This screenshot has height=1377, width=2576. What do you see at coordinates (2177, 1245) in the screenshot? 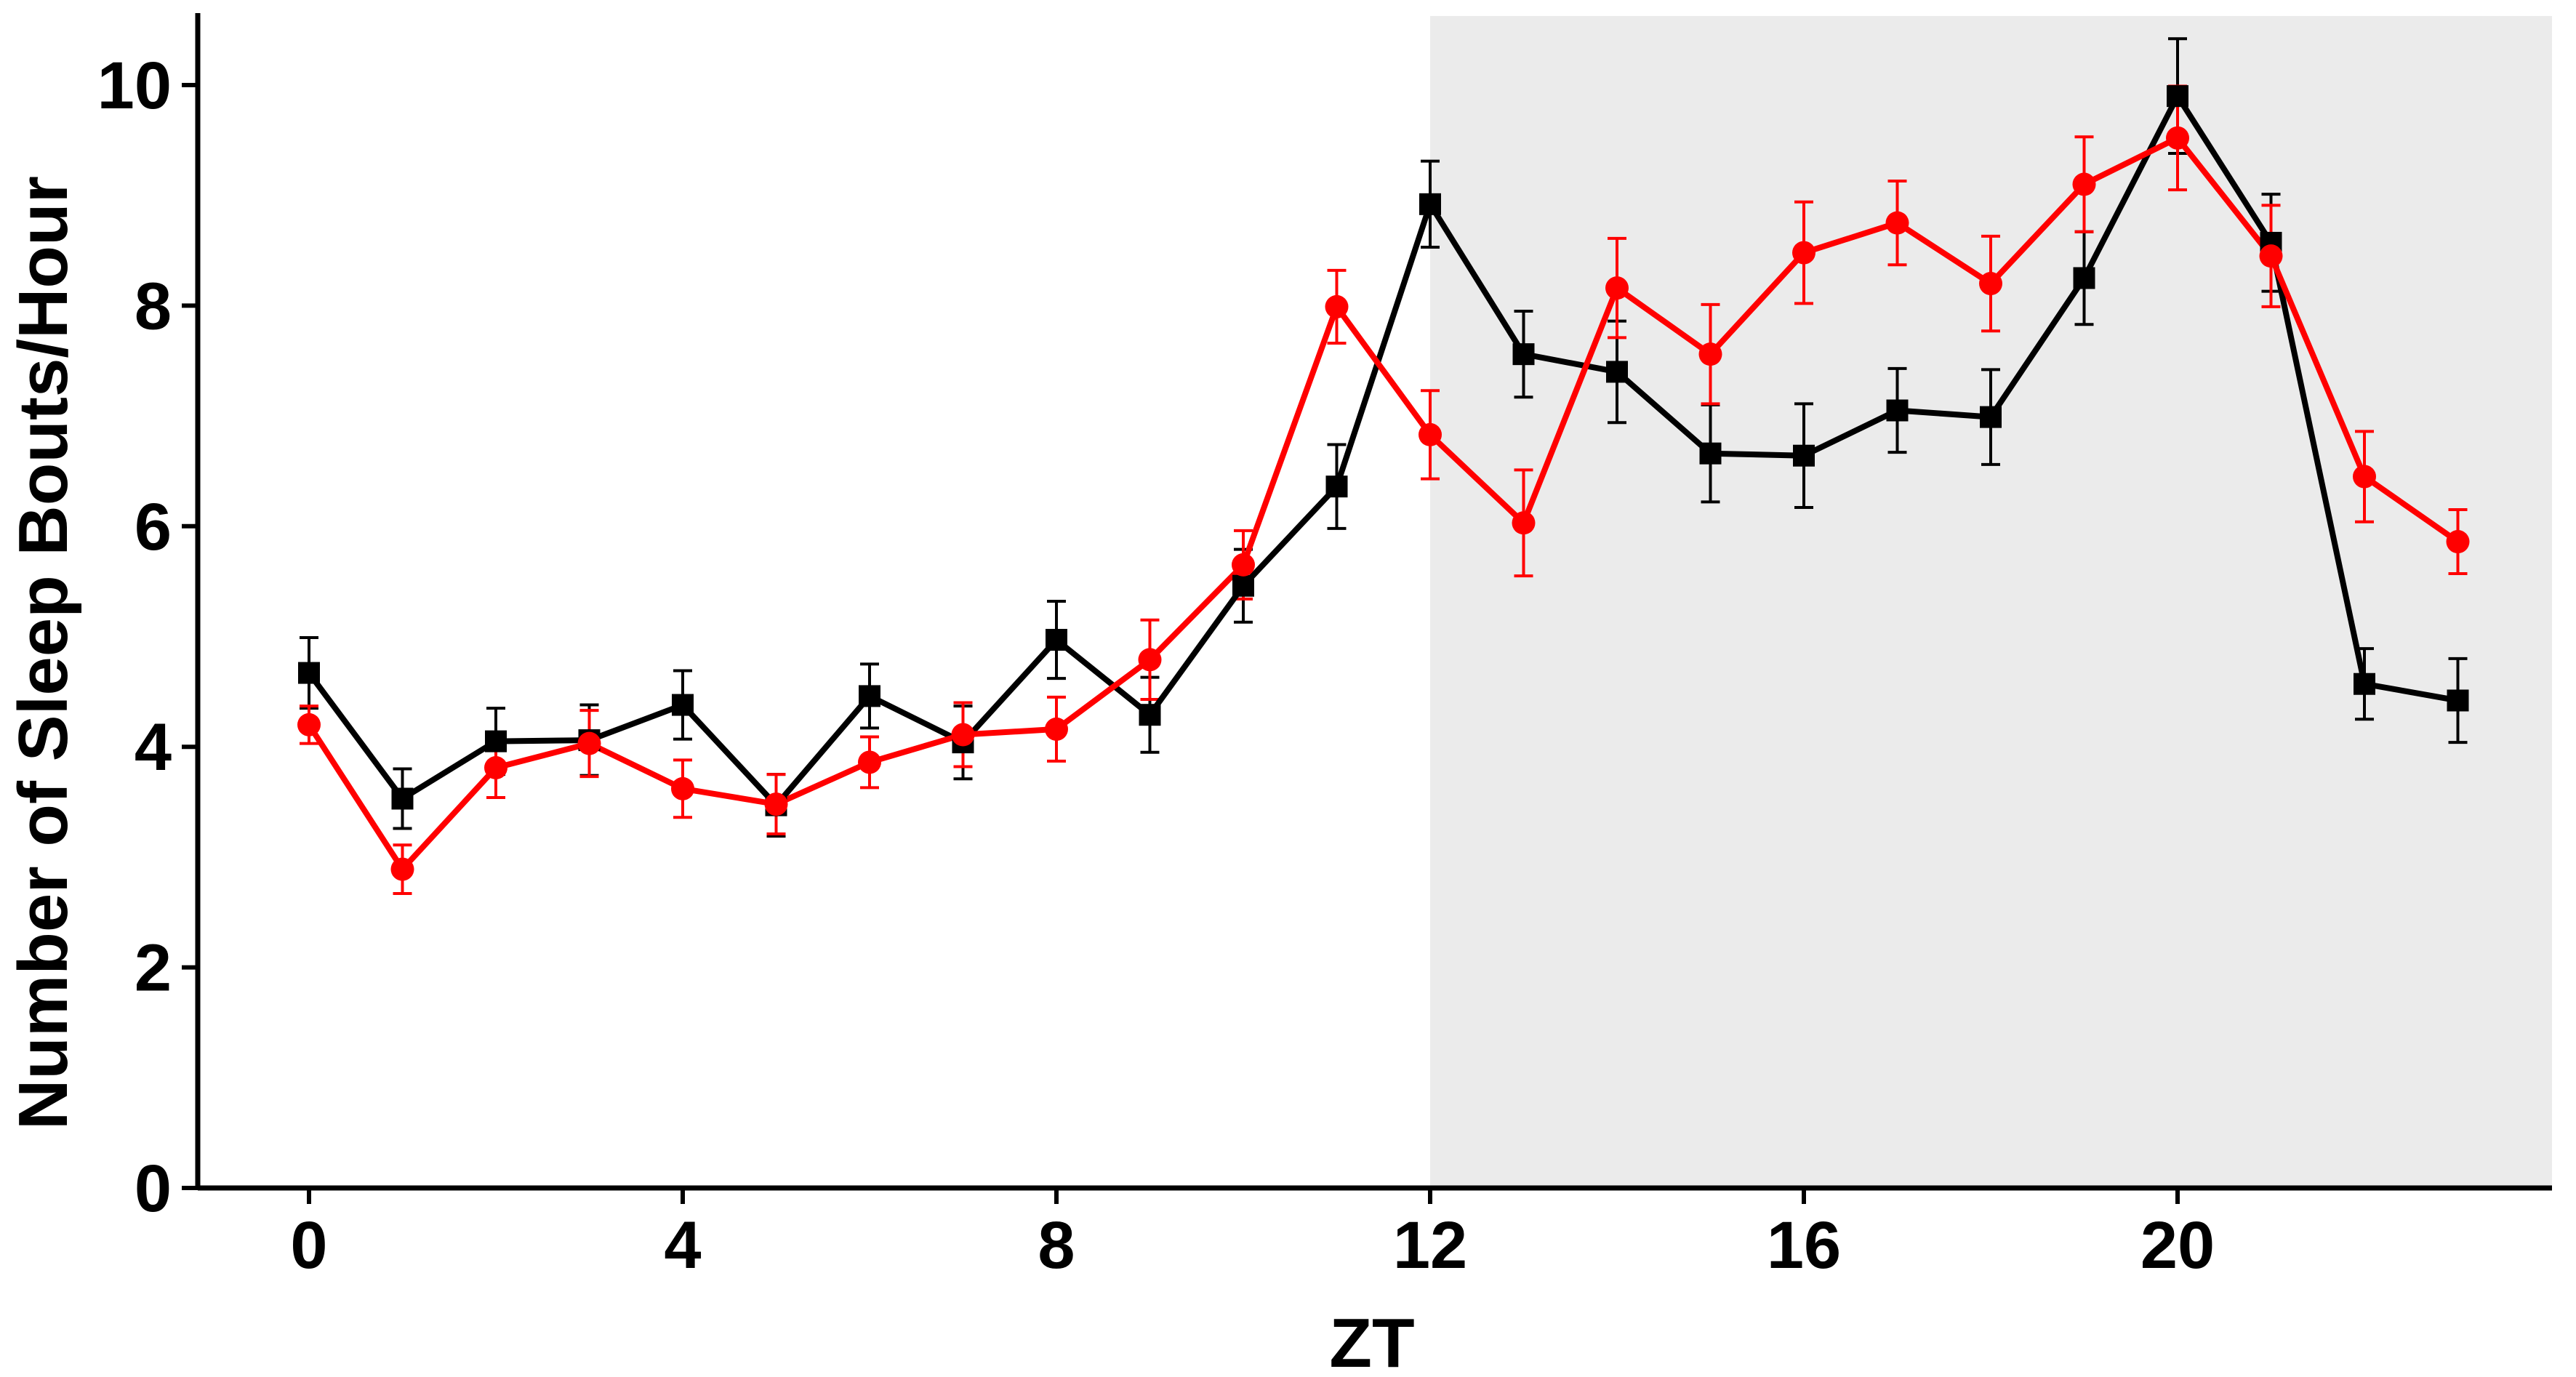
I see `x-tick-label: 20` at bounding box center [2177, 1245].